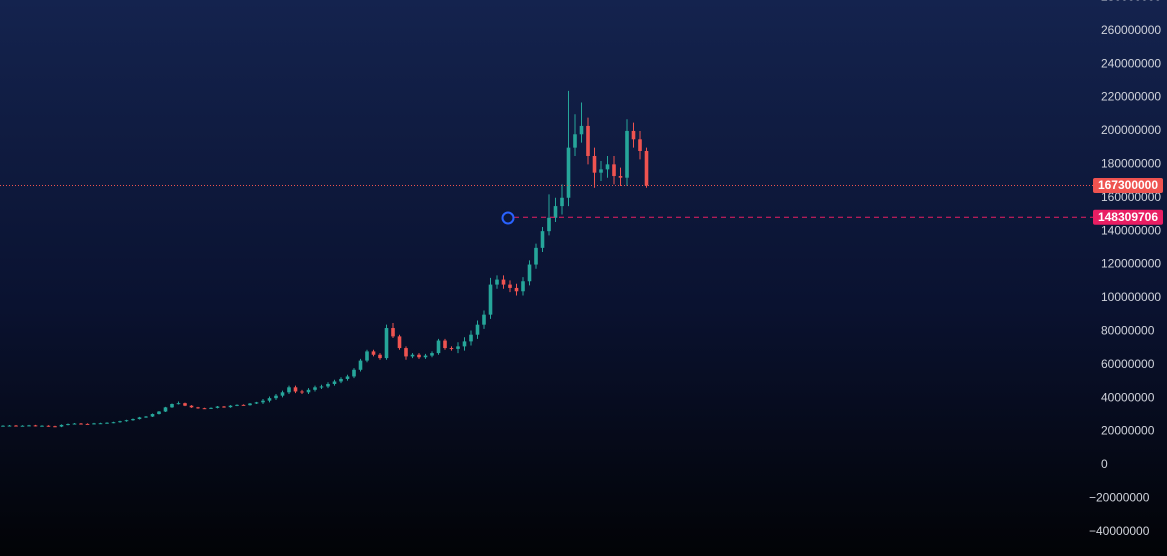  I want to click on drawing-anchor, so click(508, 218).